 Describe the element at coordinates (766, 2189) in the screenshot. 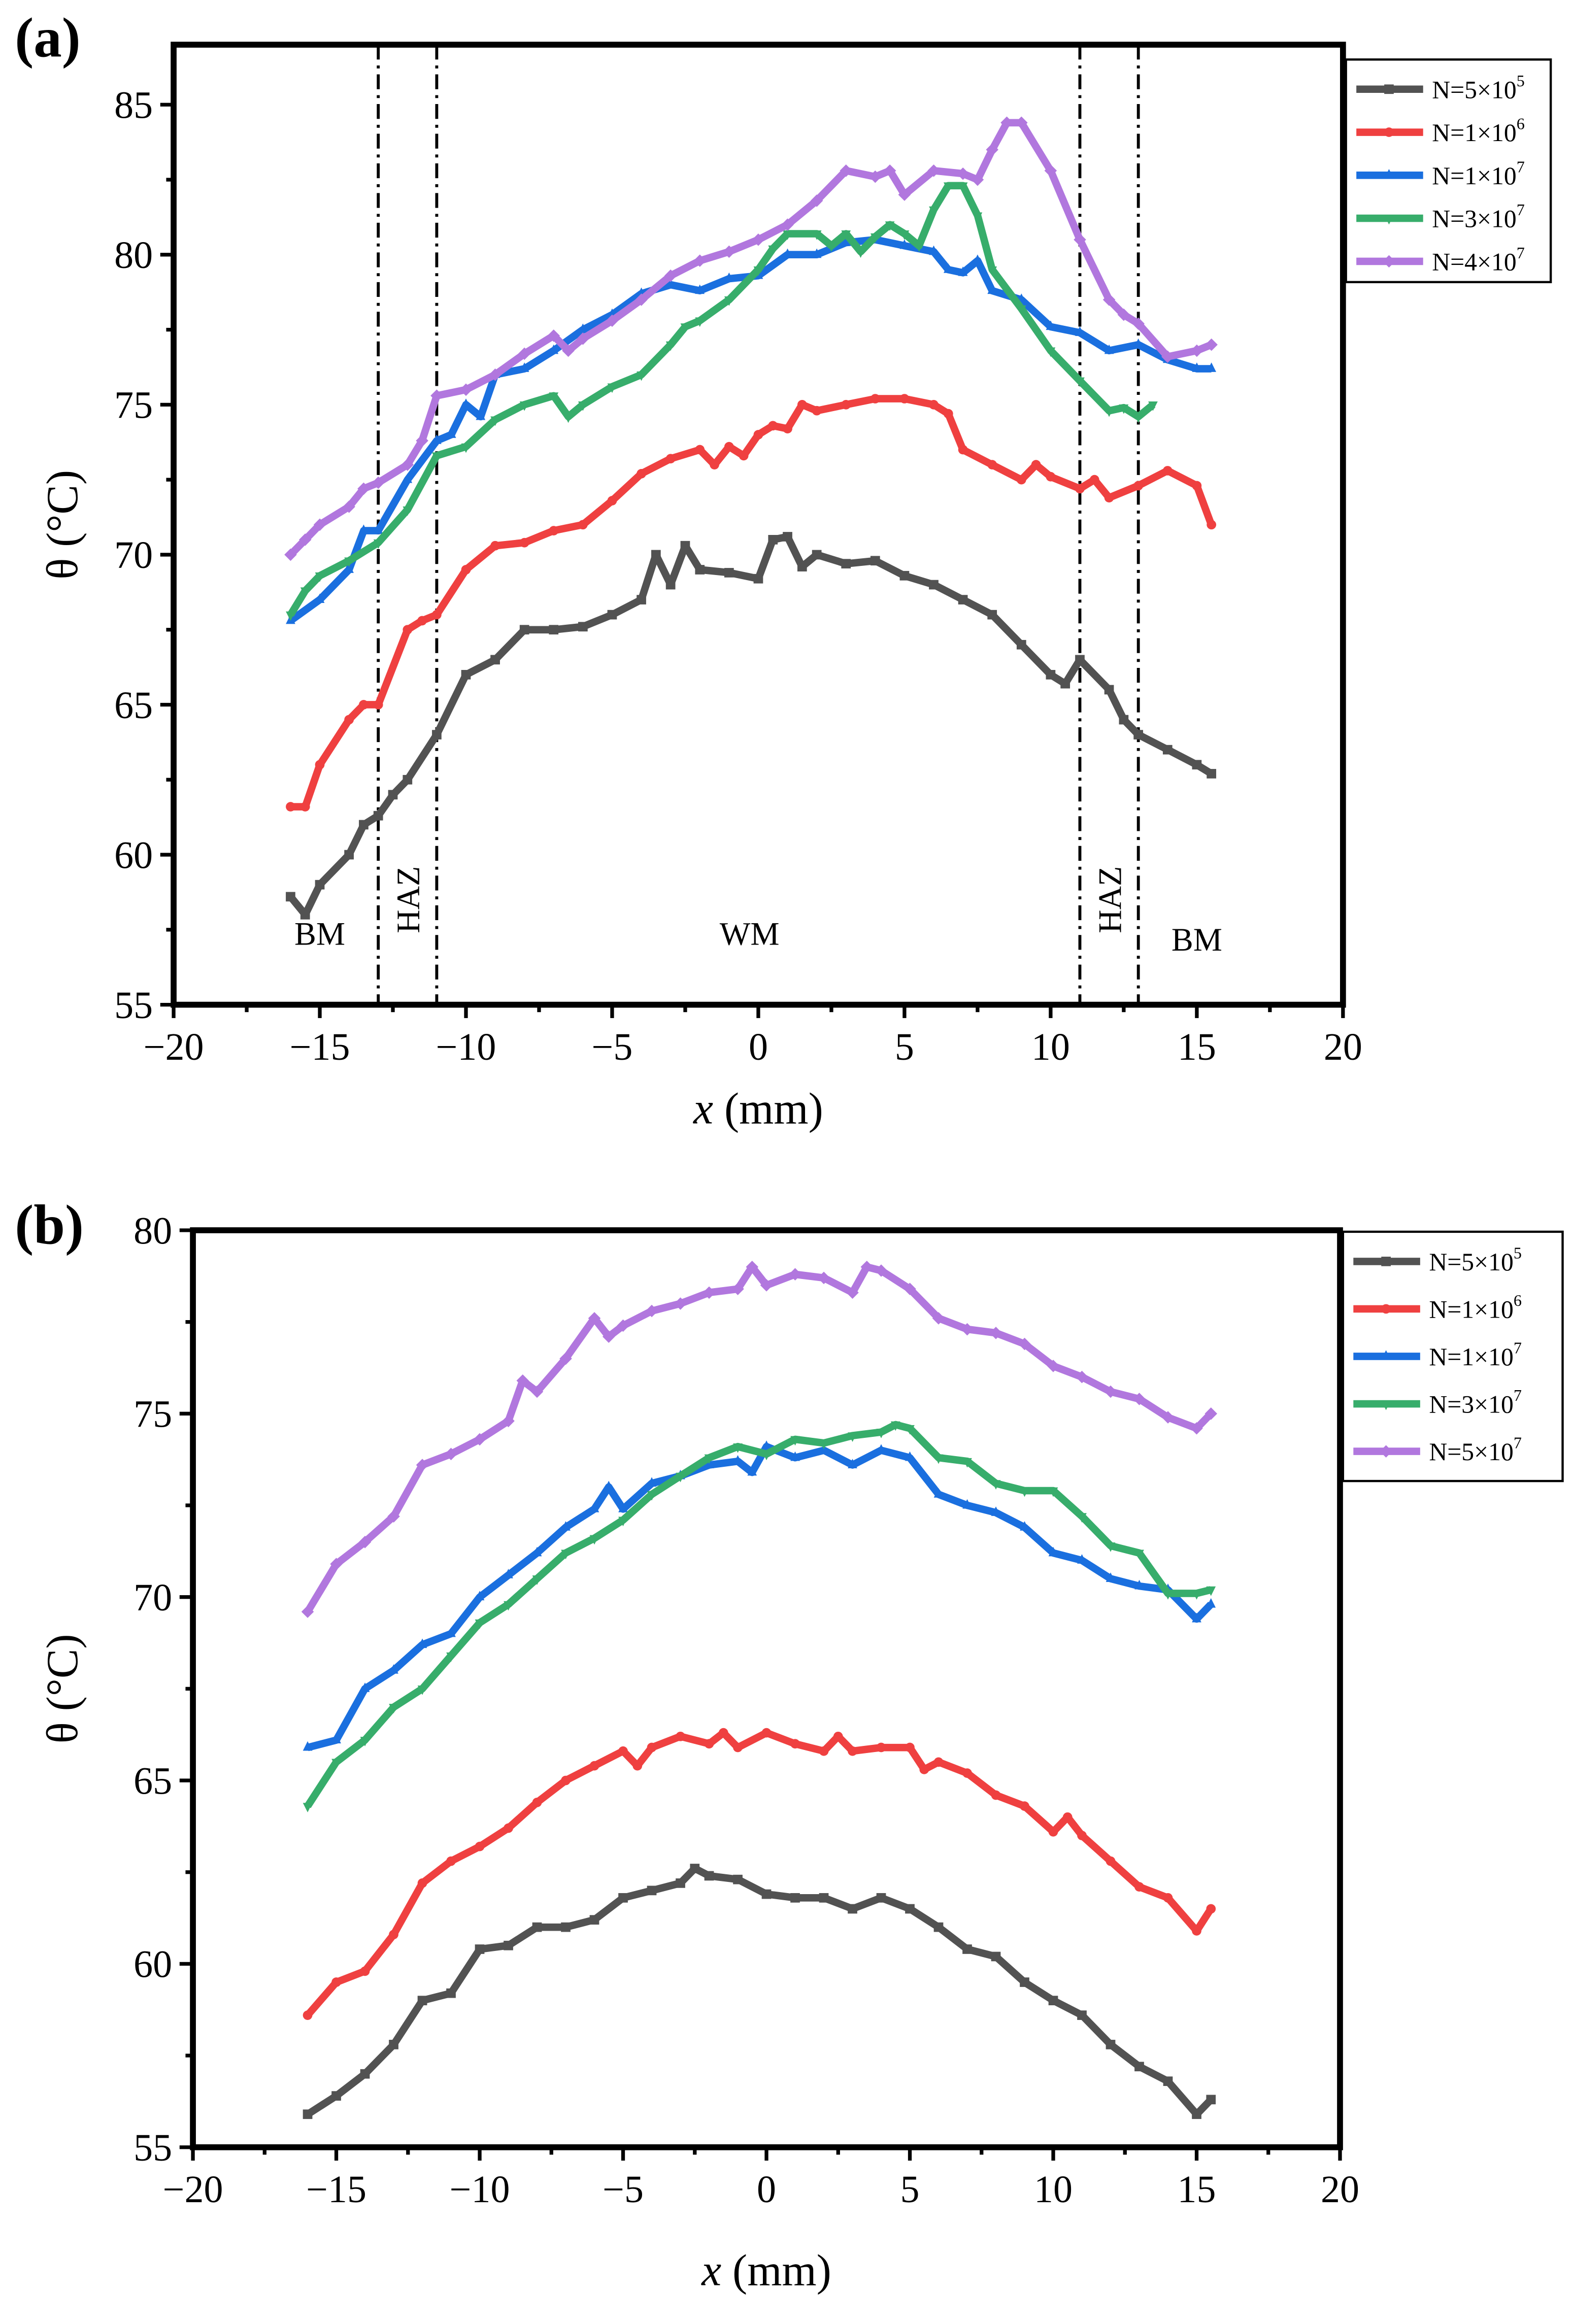

I see `x-tick-label: 0` at that location.